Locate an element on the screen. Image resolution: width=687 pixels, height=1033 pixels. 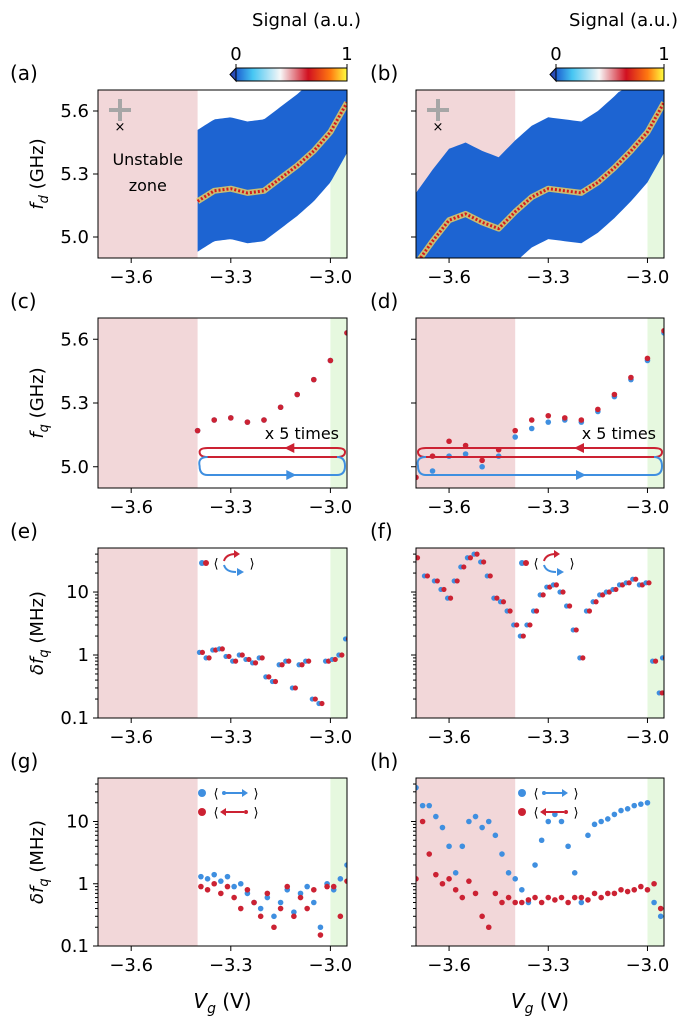
legend-bracket: ⟩ is located at coordinates (575, 813).